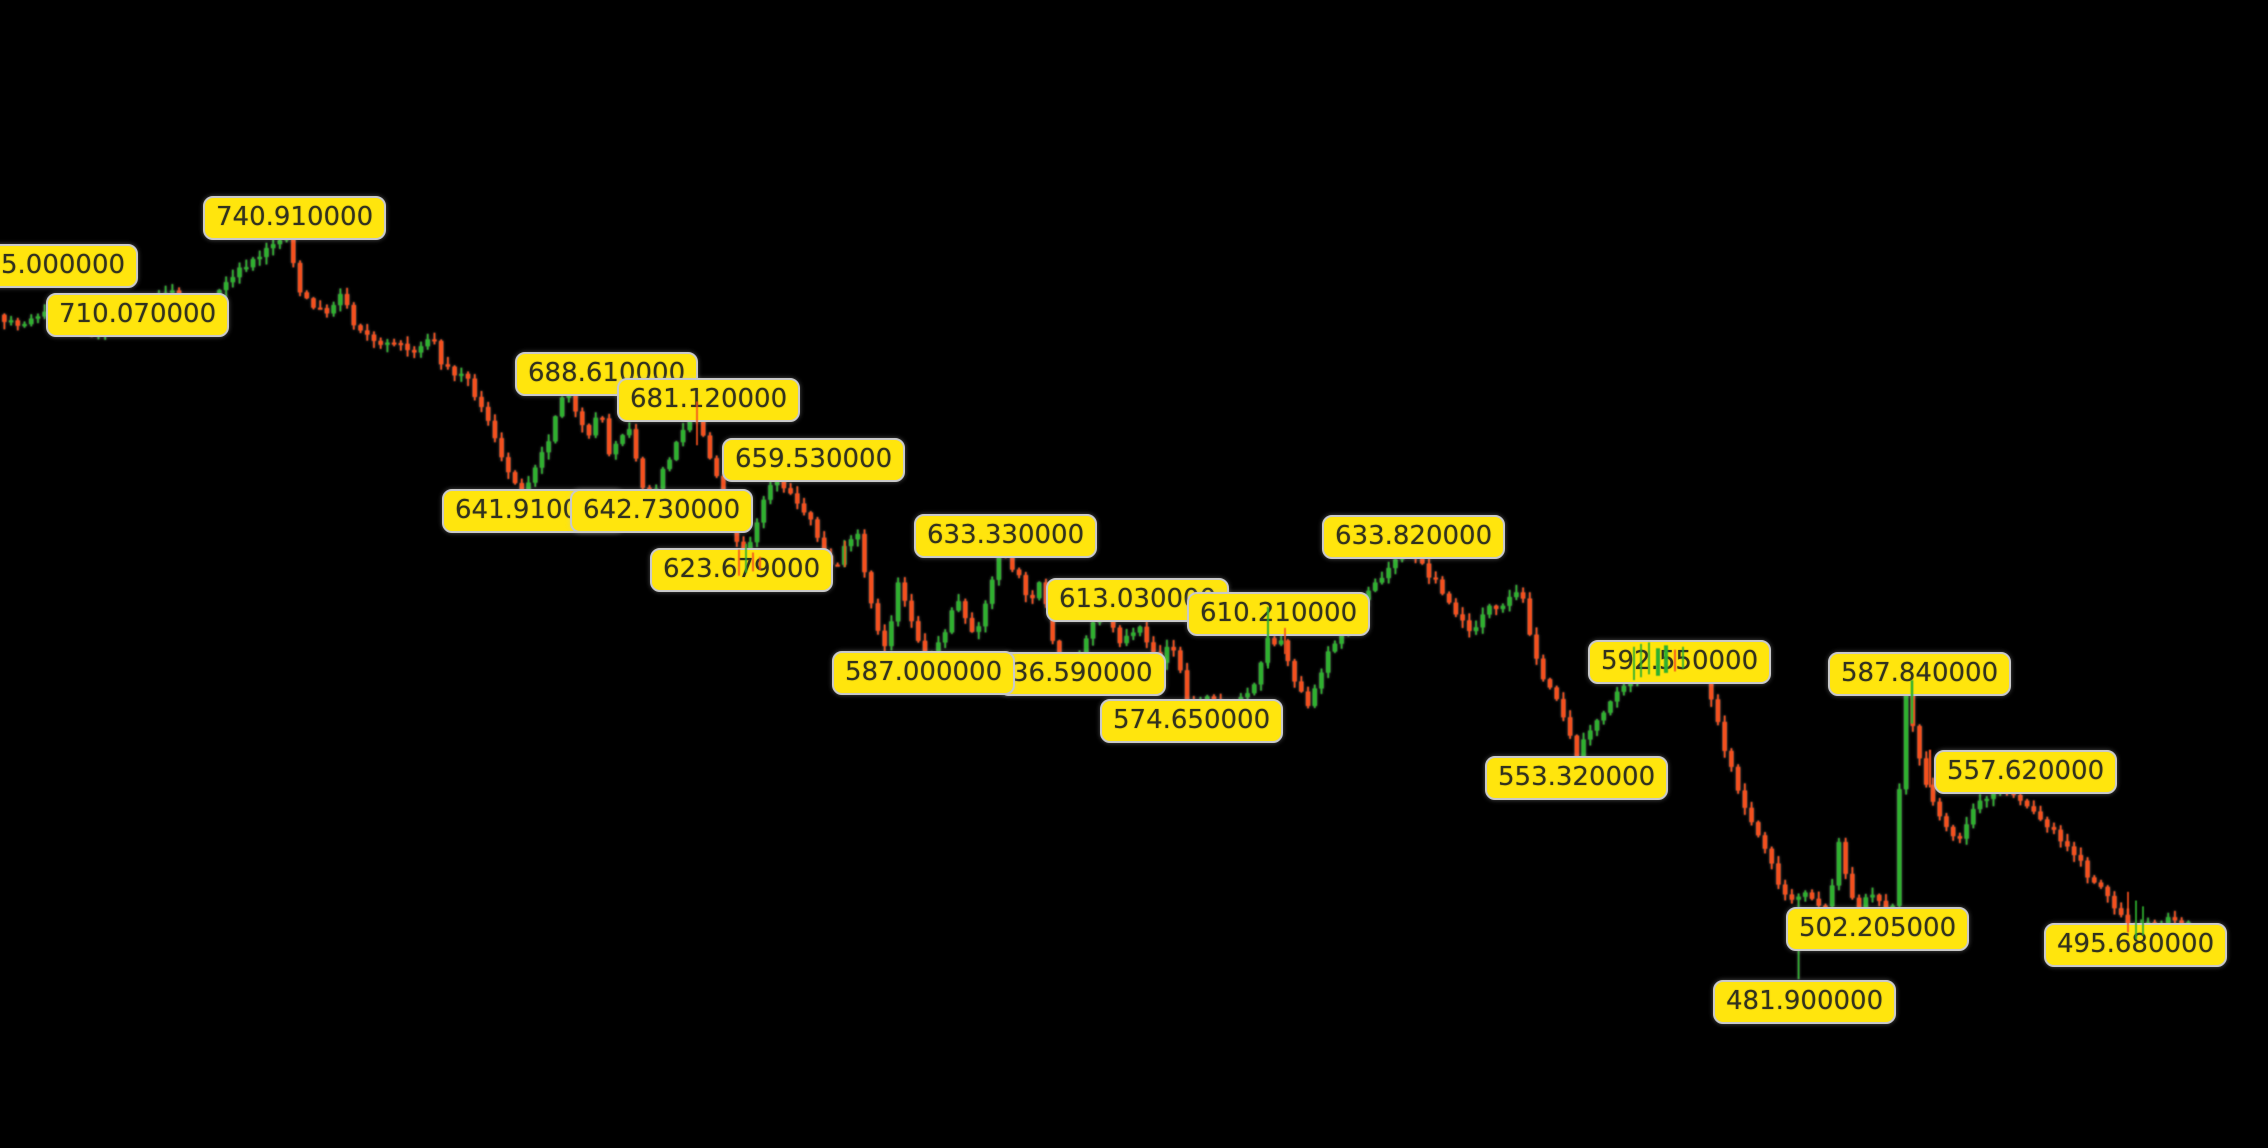 The image size is (2268, 1148). I want to click on price-label: 557.620000, so click(2026, 772).